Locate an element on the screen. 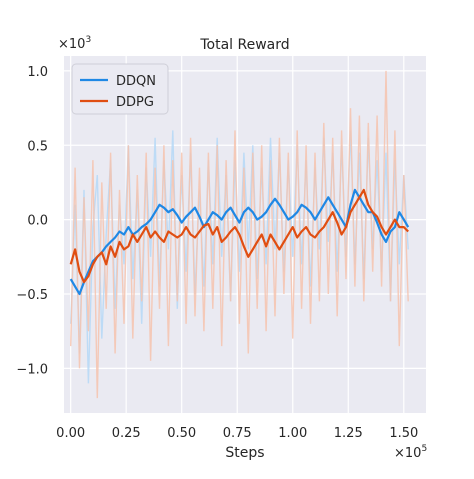 This screenshot has width=474, height=479. legend: DDQN DDPG is located at coordinates (120, 89).